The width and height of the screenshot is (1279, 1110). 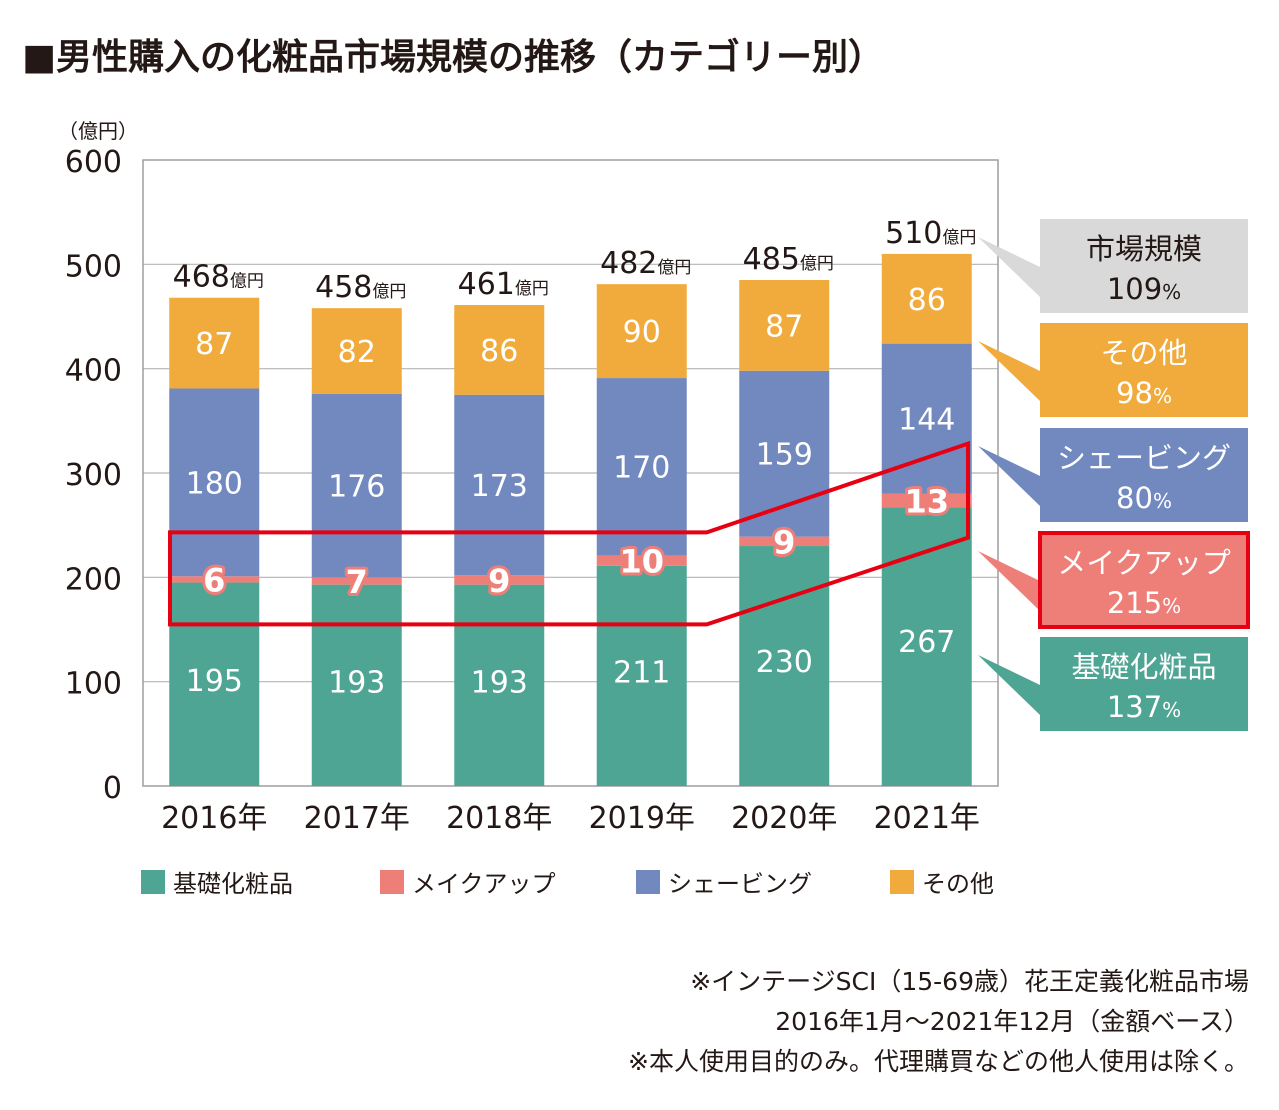 What do you see at coordinates (214, 681) in the screenshot?
I see `data-label: 195` at bounding box center [214, 681].